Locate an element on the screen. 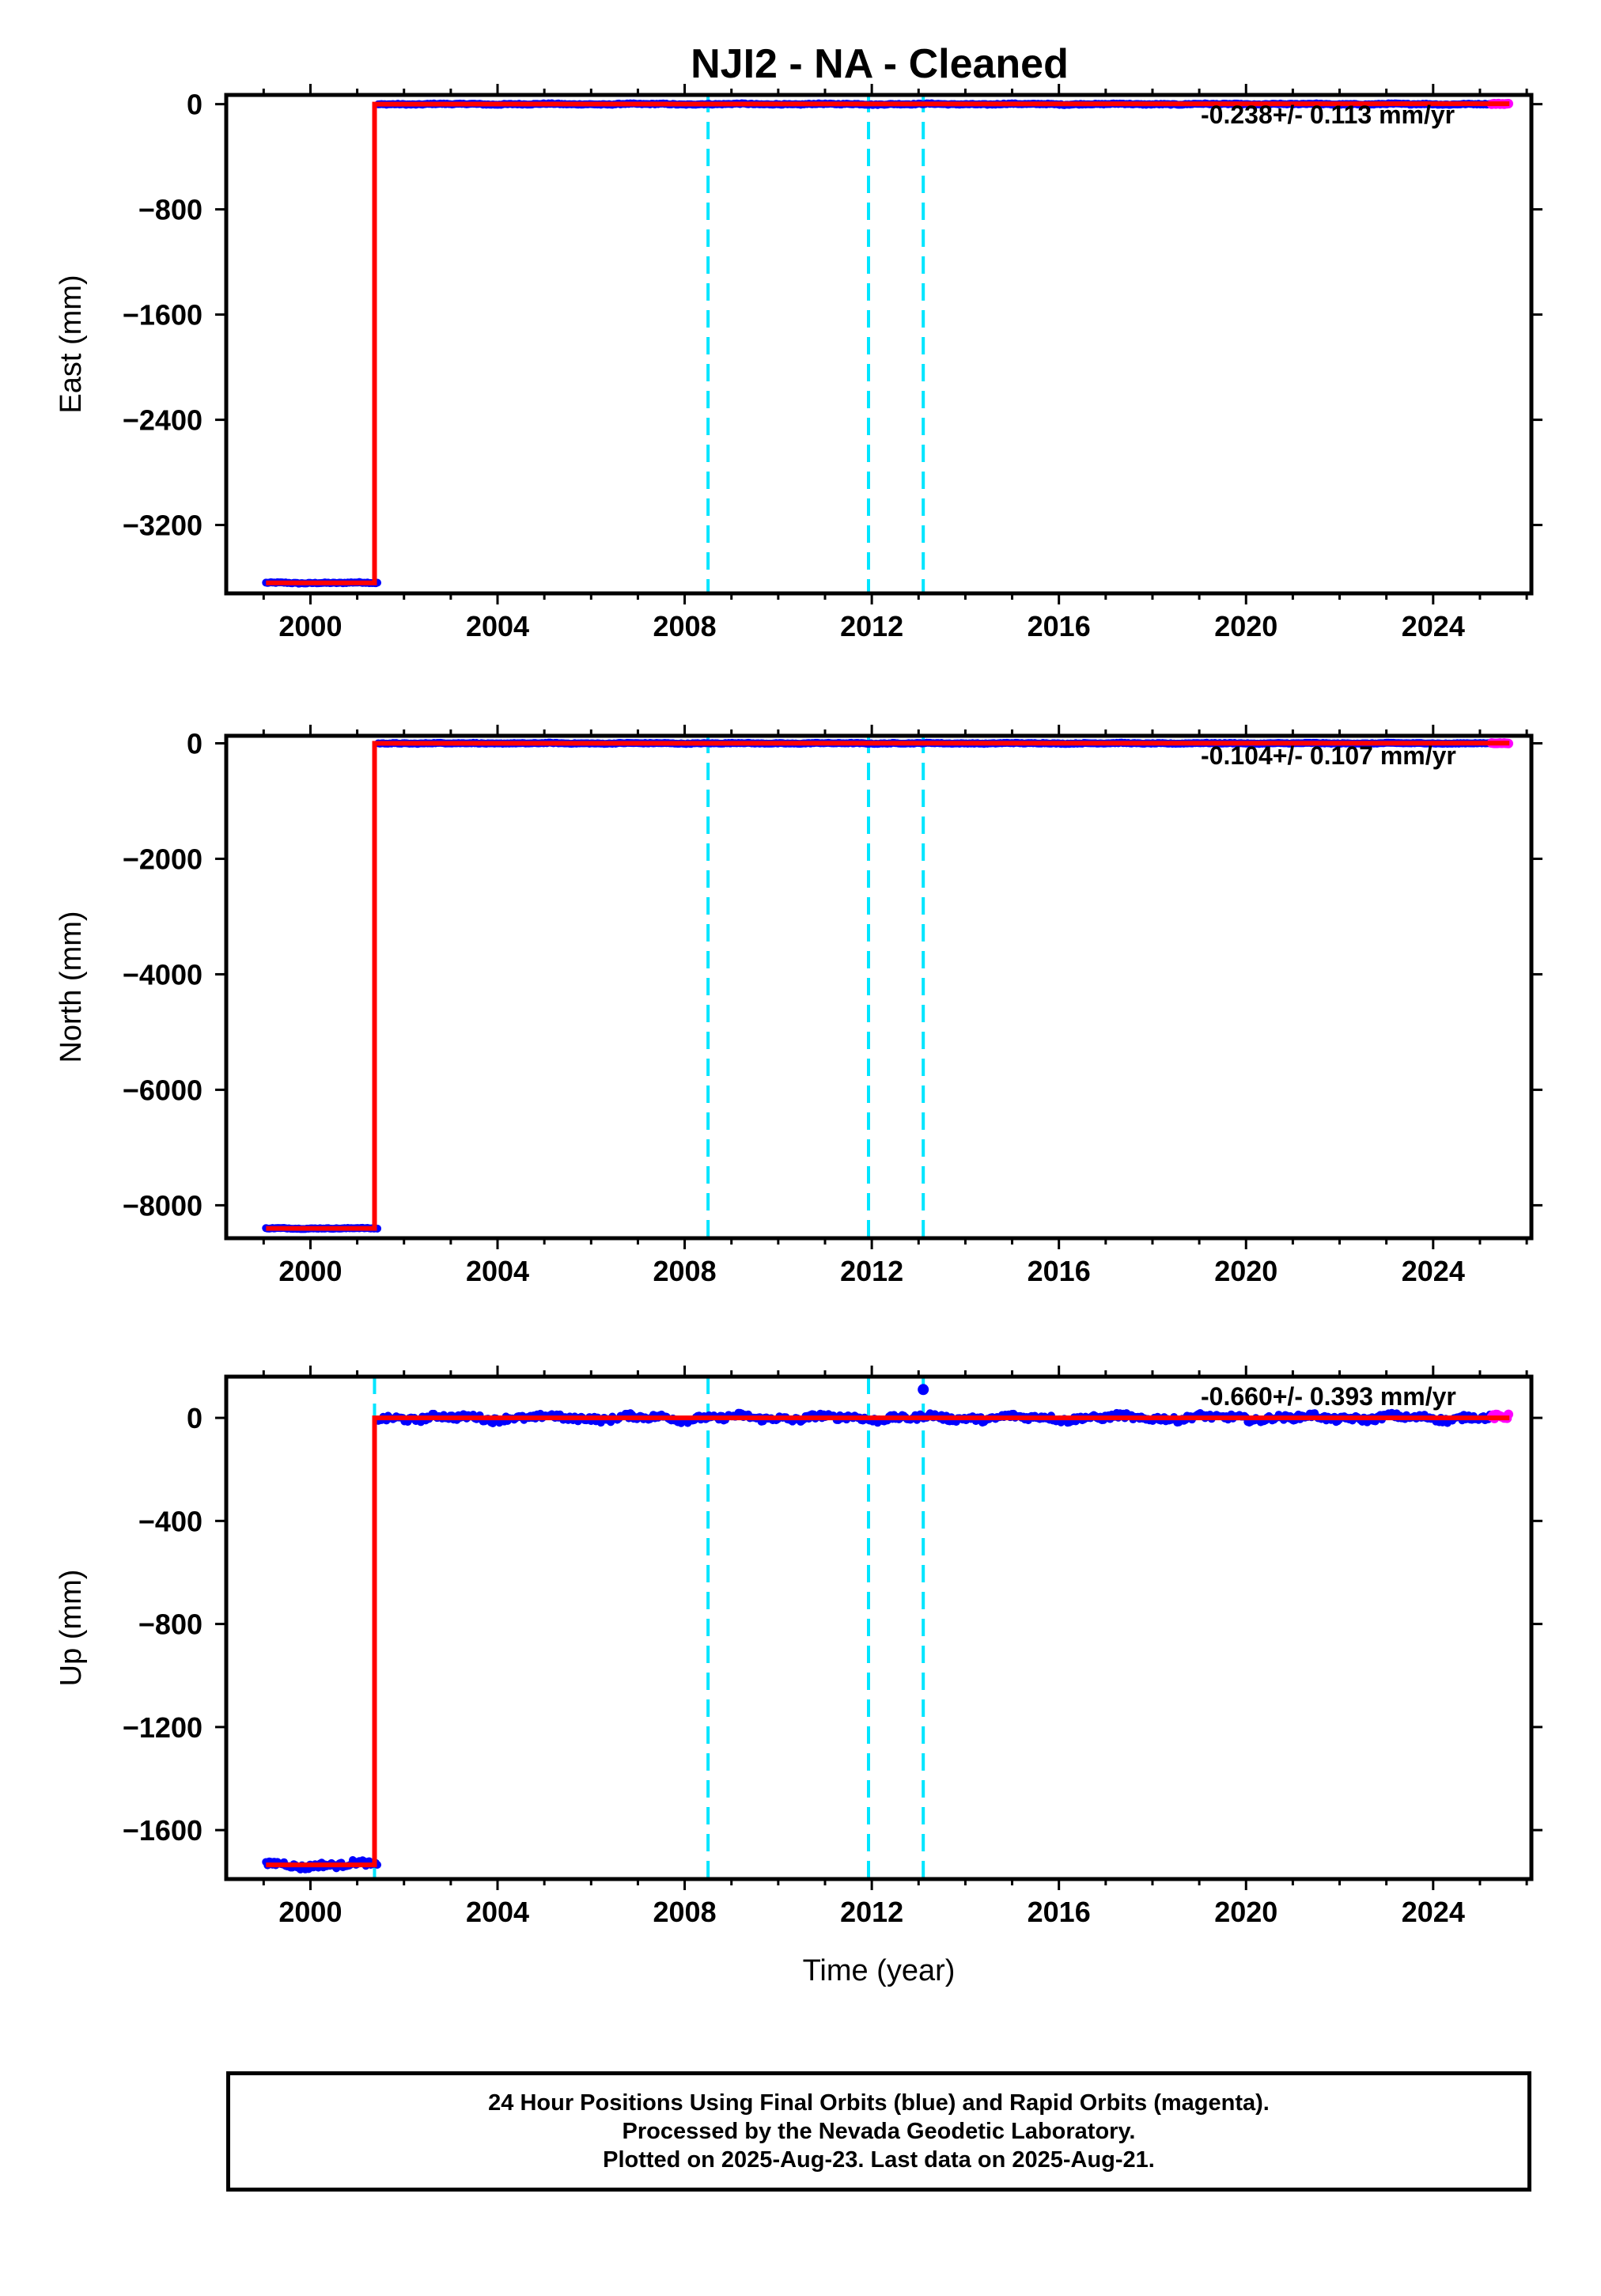  rate-annotation: -0.104+/- 0.107 mm/yr is located at coordinates (1328, 755).